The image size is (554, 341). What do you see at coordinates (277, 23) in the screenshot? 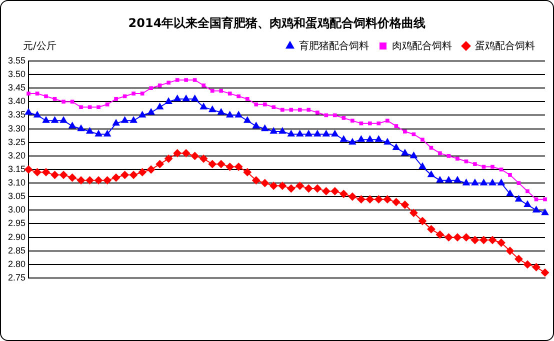
I see `chart-title: 2014年以来全国育肥猪、肉鸡和蛋鸡配合饲料价格曲线` at bounding box center [277, 23].